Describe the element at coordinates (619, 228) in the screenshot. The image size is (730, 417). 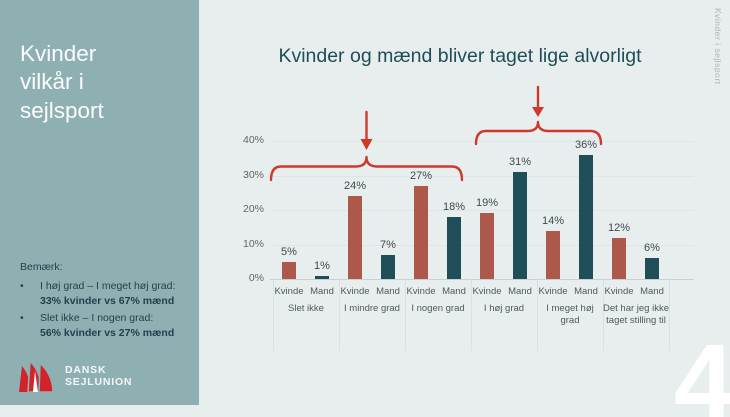
I see `bar-value-label: 12%` at that location.